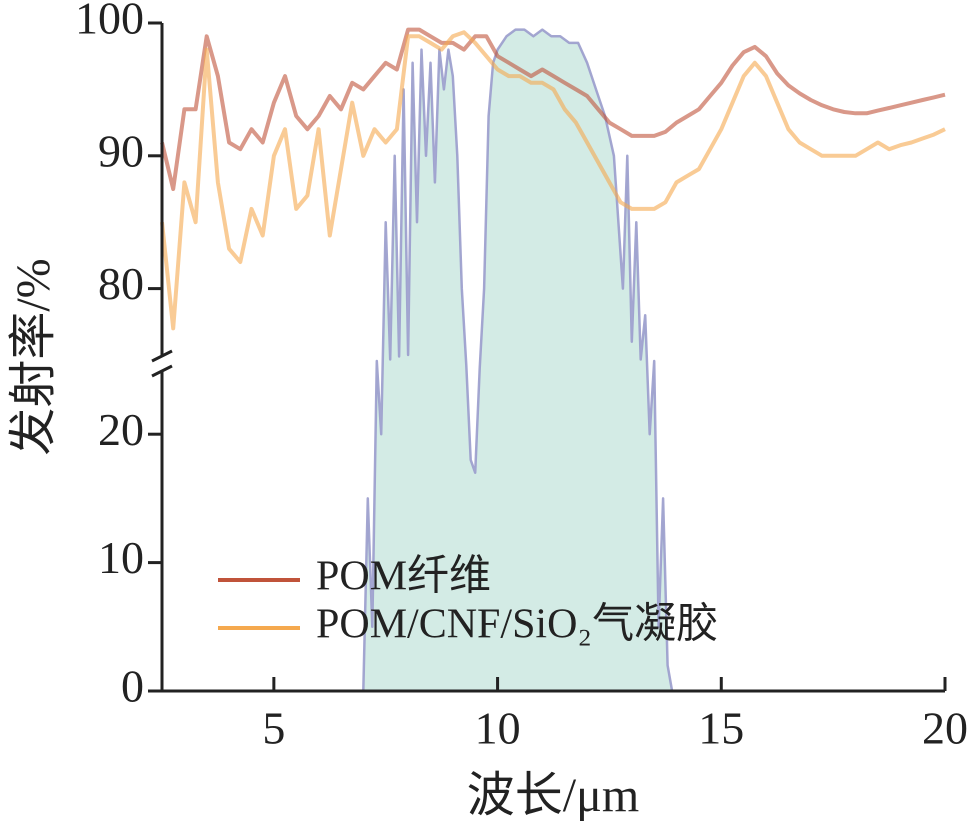 This screenshot has width=970, height=840. Describe the element at coordinates (121, 557) in the screenshot. I see `y-tick-label: 10` at that location.